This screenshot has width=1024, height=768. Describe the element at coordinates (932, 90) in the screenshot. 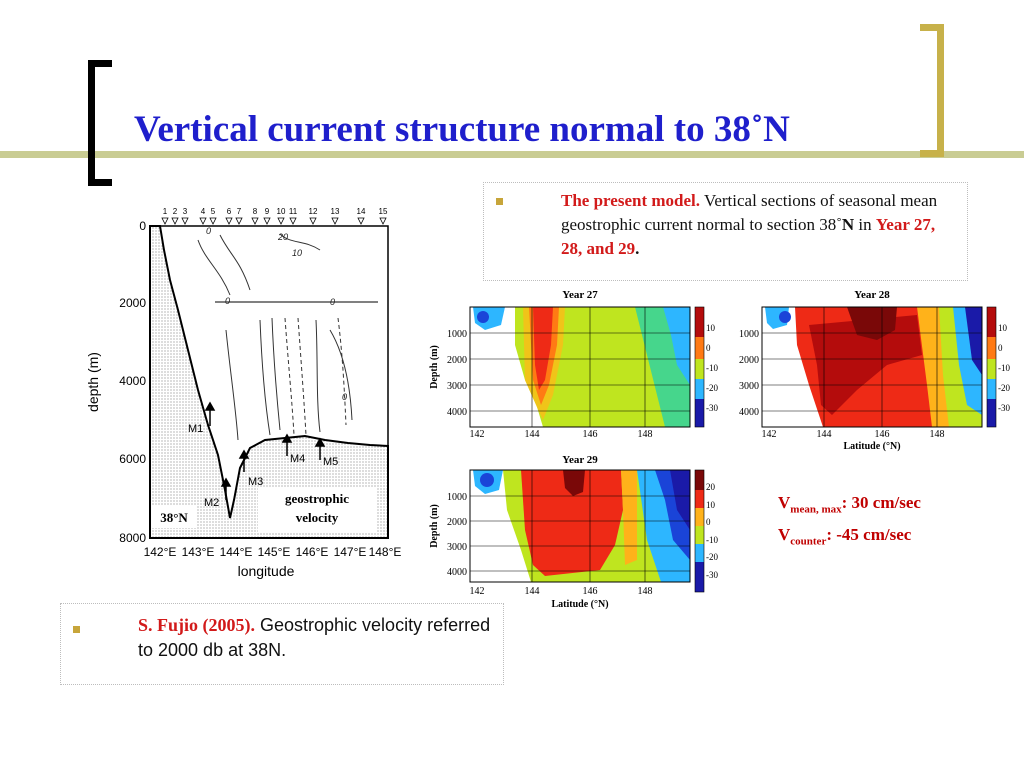

I see `right-bracket-decoration` at that location.